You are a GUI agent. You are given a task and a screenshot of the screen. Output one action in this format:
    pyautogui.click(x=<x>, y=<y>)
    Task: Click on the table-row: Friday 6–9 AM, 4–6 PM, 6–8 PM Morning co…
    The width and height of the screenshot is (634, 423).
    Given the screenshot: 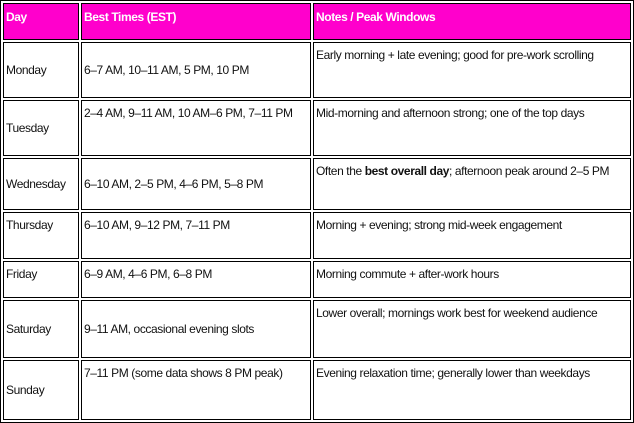 What is the action you would take?
    pyautogui.click(x=317, y=280)
    